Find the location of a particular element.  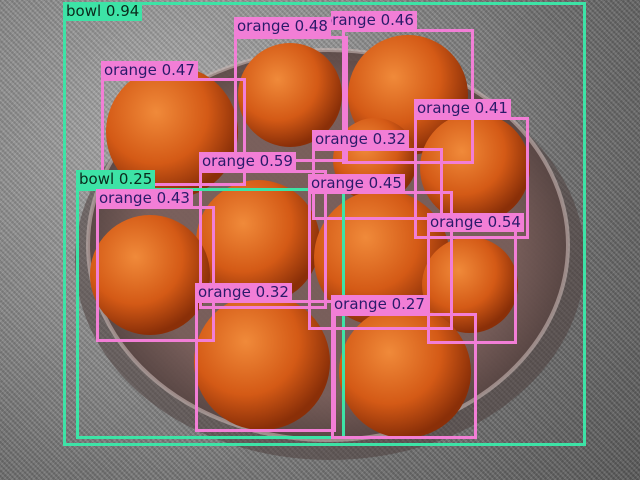

detection-label: orange 0.27 is located at coordinates (379, 304).